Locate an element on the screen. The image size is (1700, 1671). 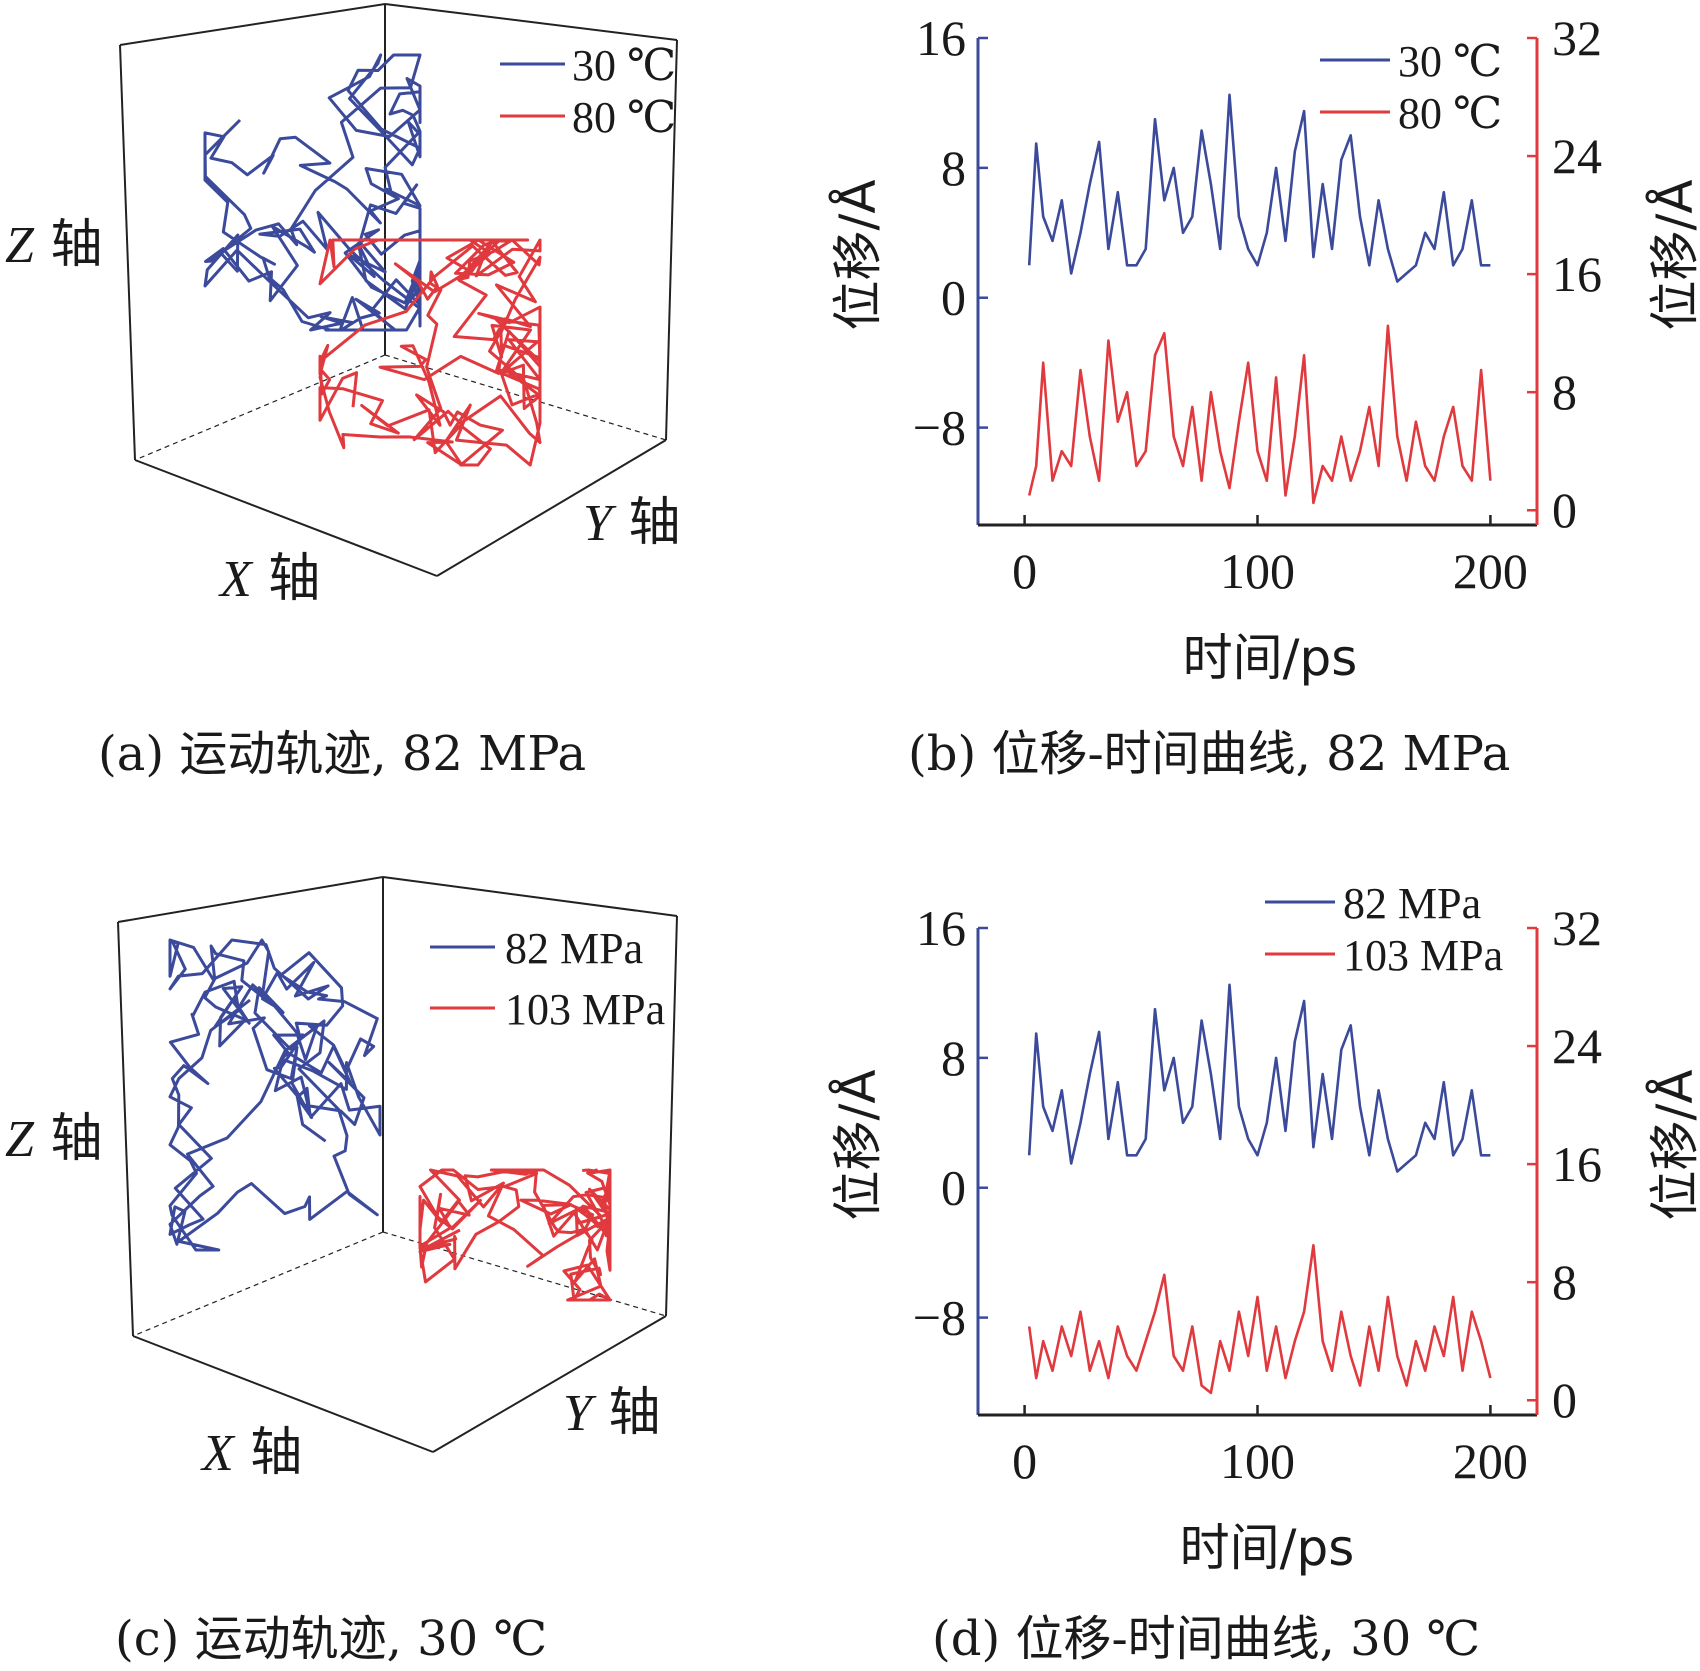
y-axis-label-a: Y 轴 is located at coordinates (631, 523).